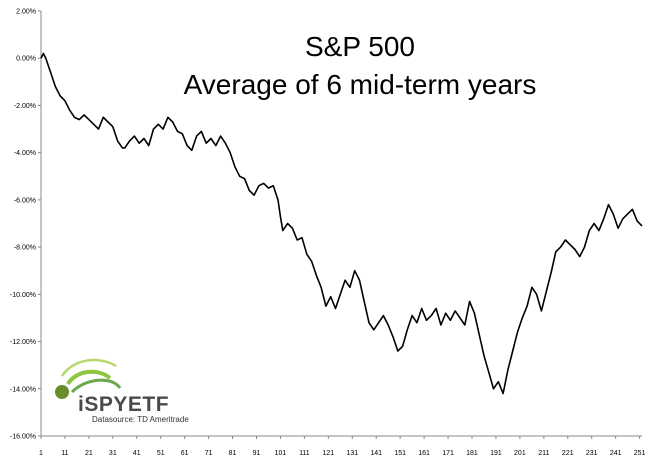  Describe the element at coordinates (328, 453) in the screenshot. I see `x-tick-label: 121` at that location.